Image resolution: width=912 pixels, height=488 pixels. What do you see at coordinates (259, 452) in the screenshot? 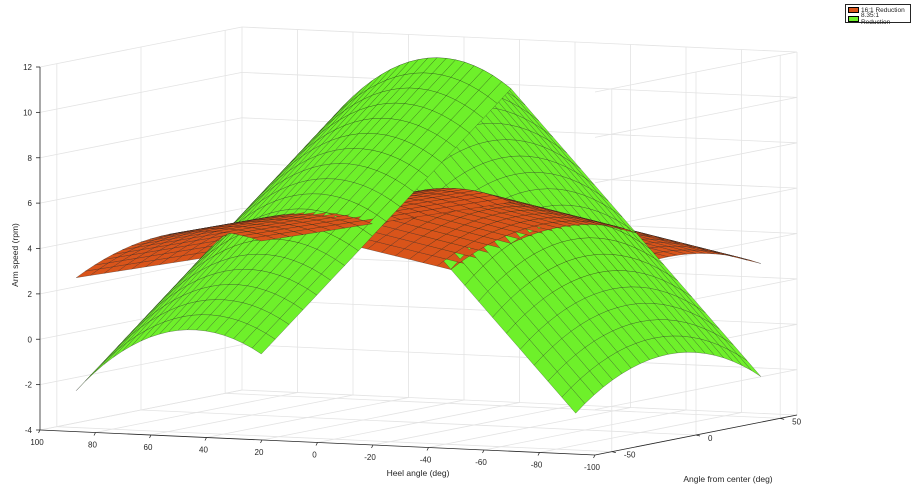
I see `x-tick-label: 20` at bounding box center [259, 452].